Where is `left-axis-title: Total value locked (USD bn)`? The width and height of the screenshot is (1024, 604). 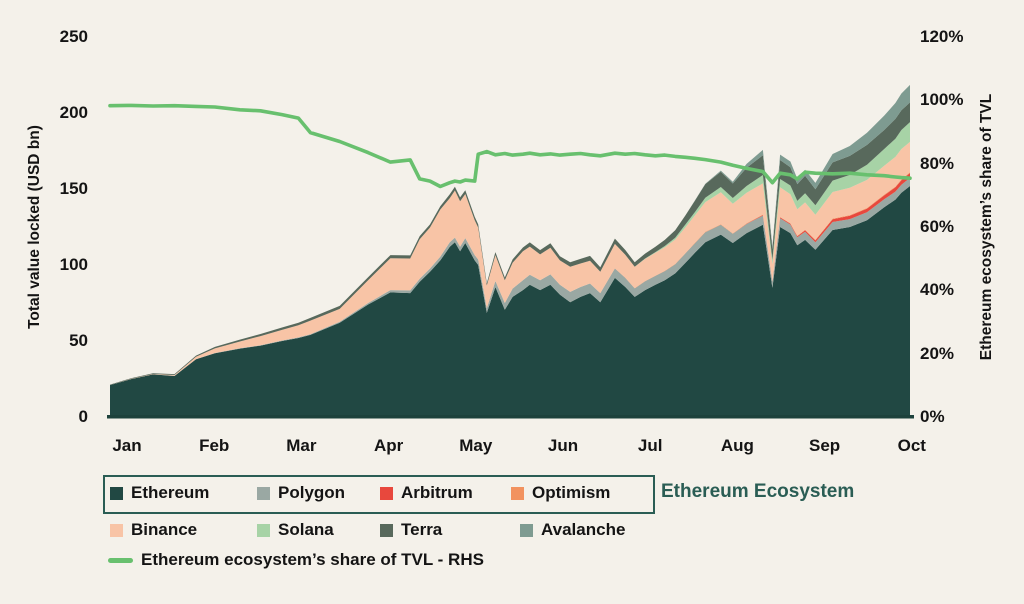
left-axis-title: Total value locked (USD bn) is located at coordinates (34, 227).